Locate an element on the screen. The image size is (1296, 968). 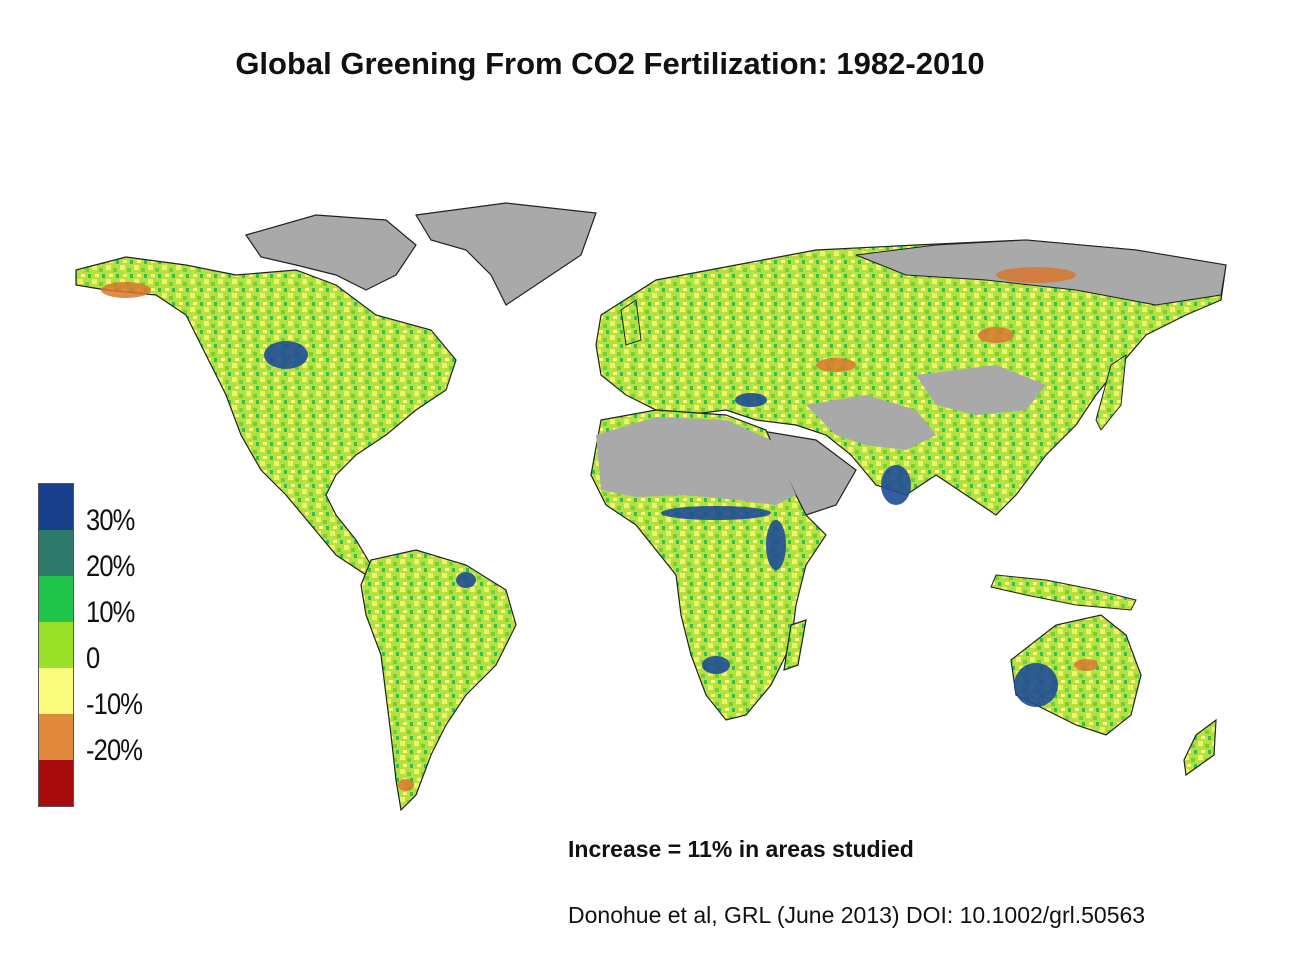
legend-label: -10% is located at coordinates (114, 704).